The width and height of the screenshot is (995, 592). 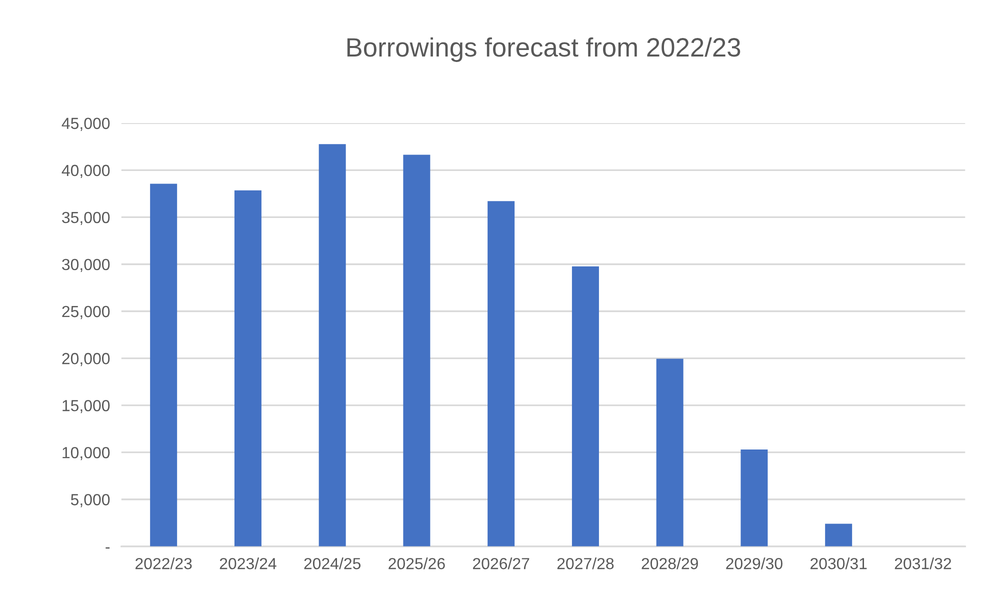 I want to click on x-tick-label: 2029/30, so click(x=754, y=564).